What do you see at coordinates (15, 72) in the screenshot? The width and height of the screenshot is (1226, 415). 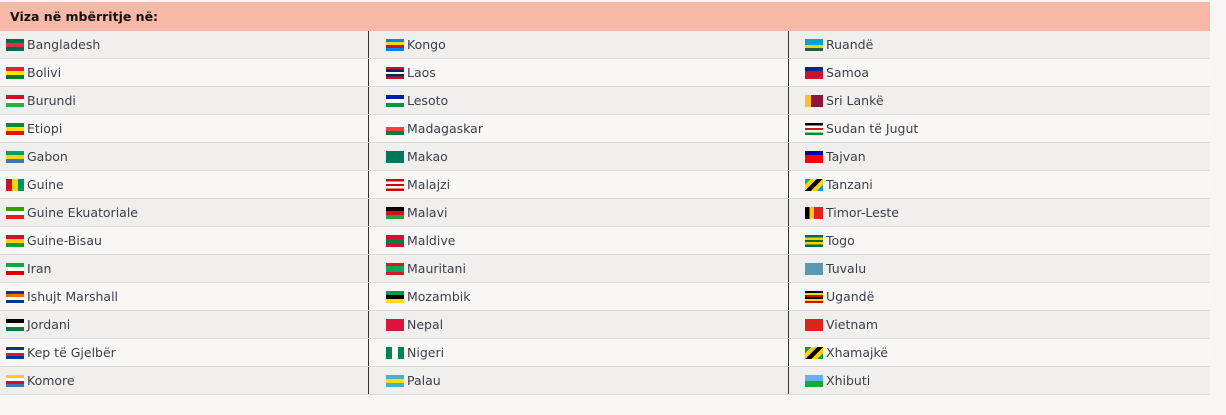 I see `bolivia-flag-icon` at bounding box center [15, 72].